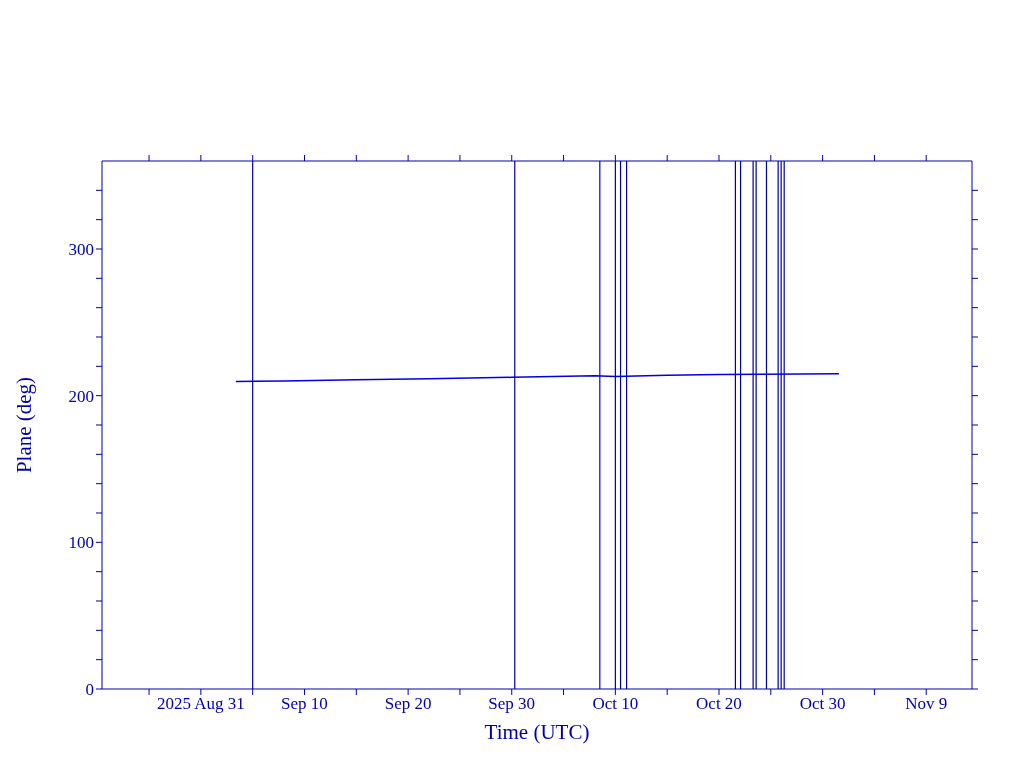 This screenshot has width=1024, height=768. I want to click on x-tick-label: Sep 20, so click(408, 704).